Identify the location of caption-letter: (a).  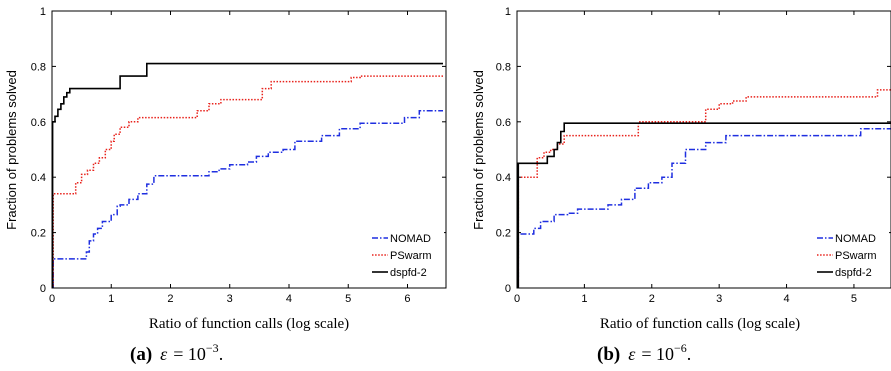
(141, 354).